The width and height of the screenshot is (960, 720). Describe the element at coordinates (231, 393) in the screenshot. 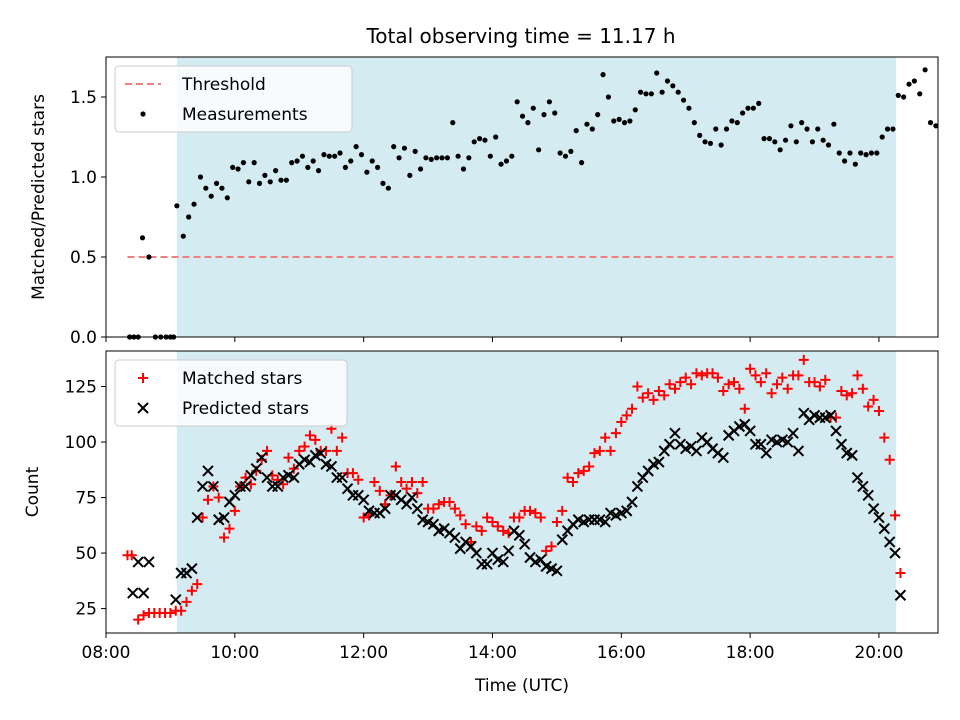

I see `legend: Matched stars Predicted stars` at that location.